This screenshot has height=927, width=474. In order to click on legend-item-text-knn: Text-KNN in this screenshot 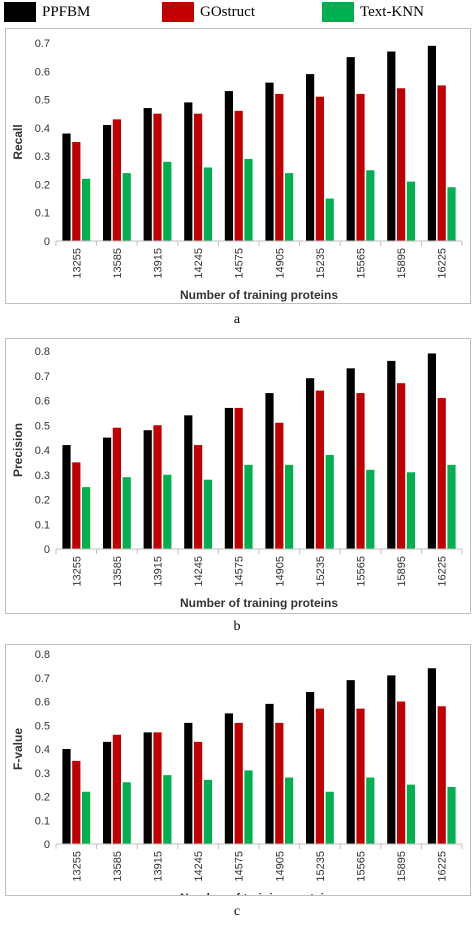, I will do `click(373, 12)`.